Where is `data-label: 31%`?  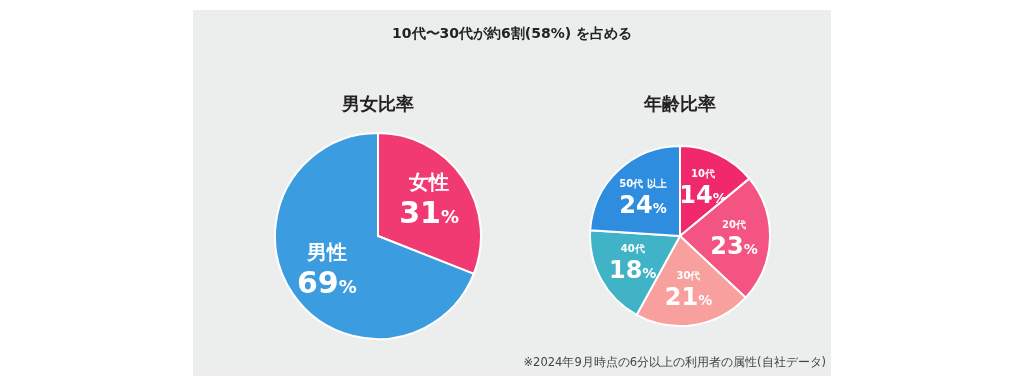 data-label: 31% is located at coordinates (429, 213).